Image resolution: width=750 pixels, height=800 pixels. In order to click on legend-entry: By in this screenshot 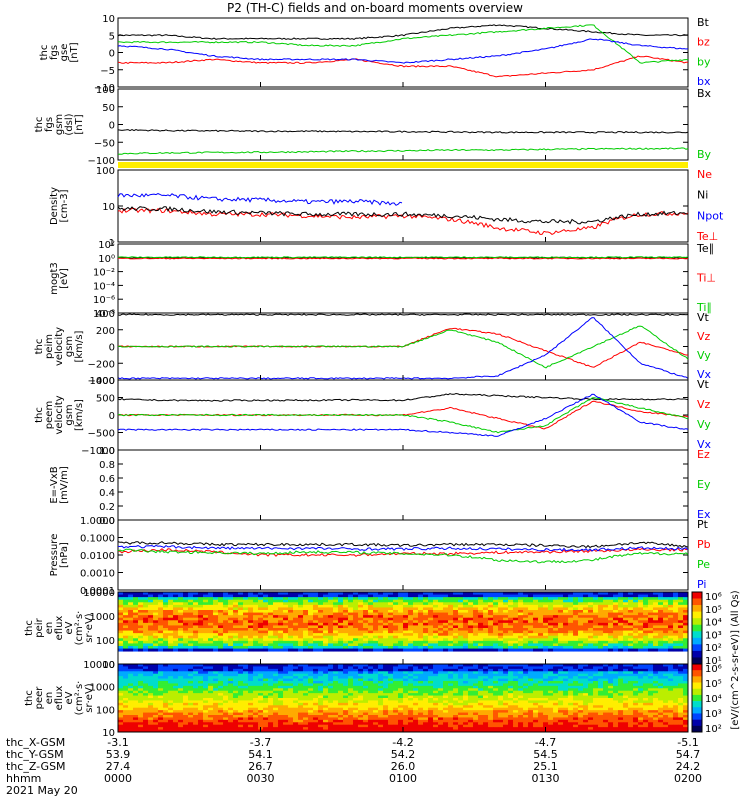, I will do `click(704, 154)`.